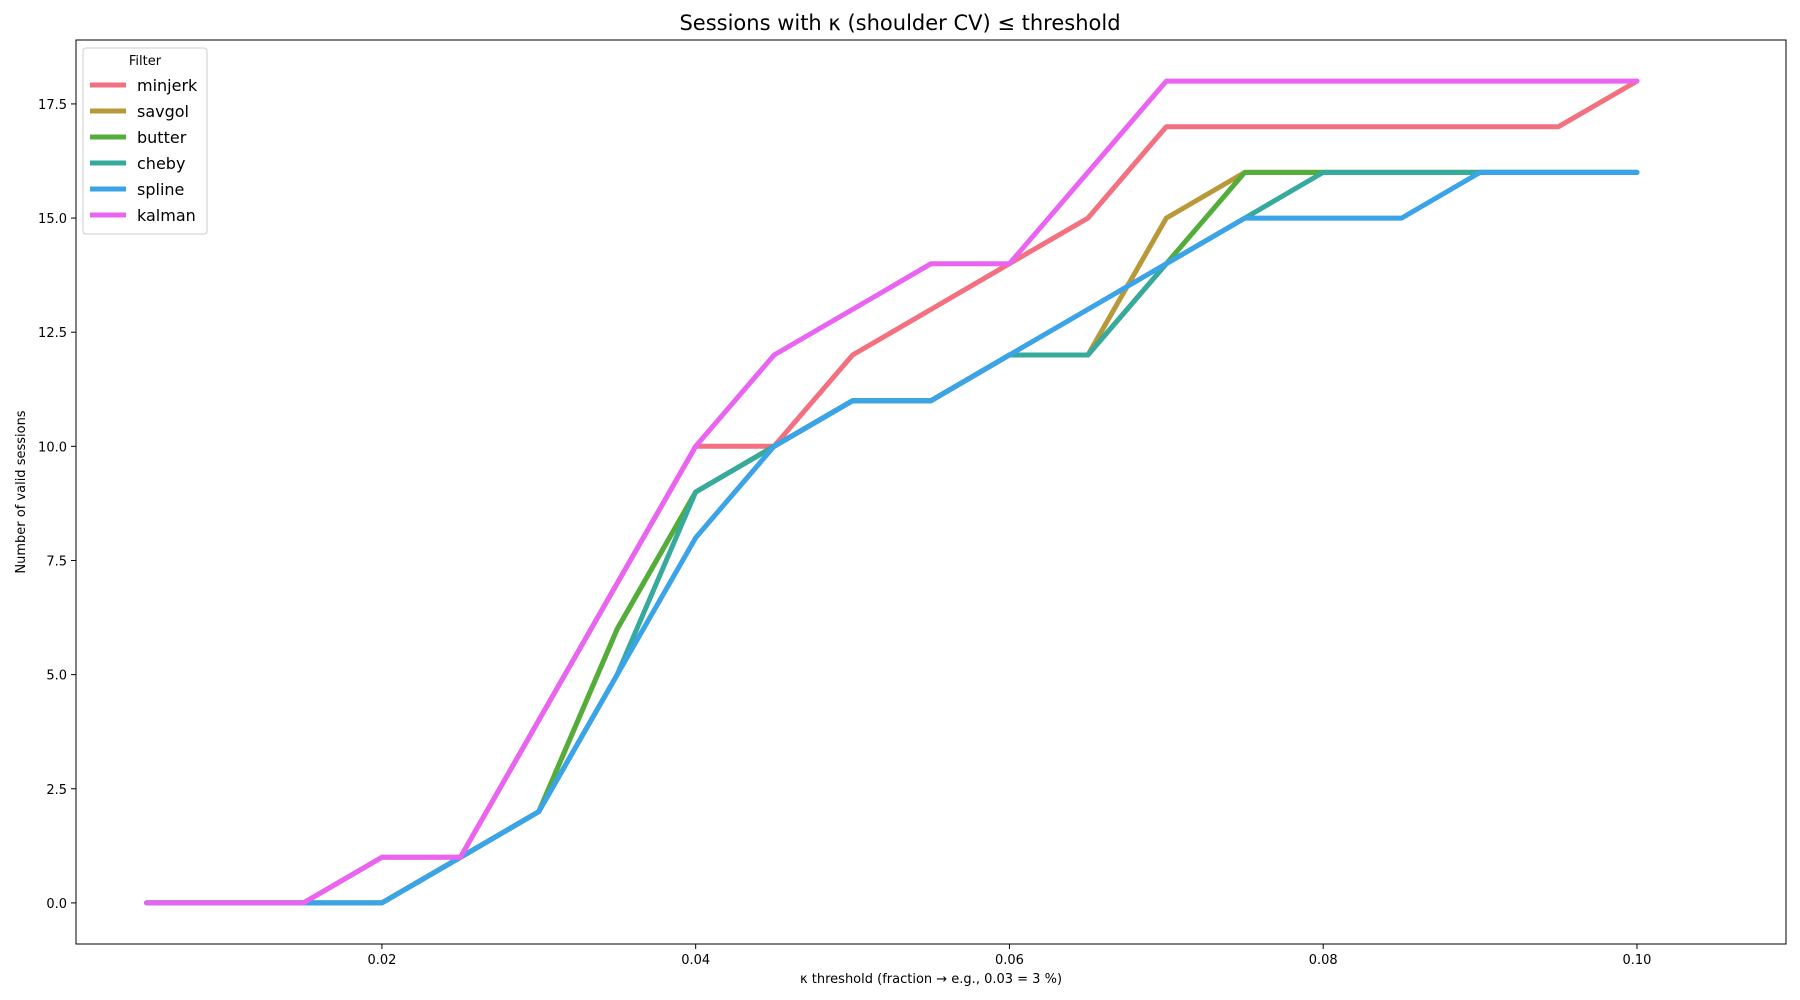 This screenshot has height=1000, width=1800. I want to click on x-tick-label: 0.06, so click(1009, 960).